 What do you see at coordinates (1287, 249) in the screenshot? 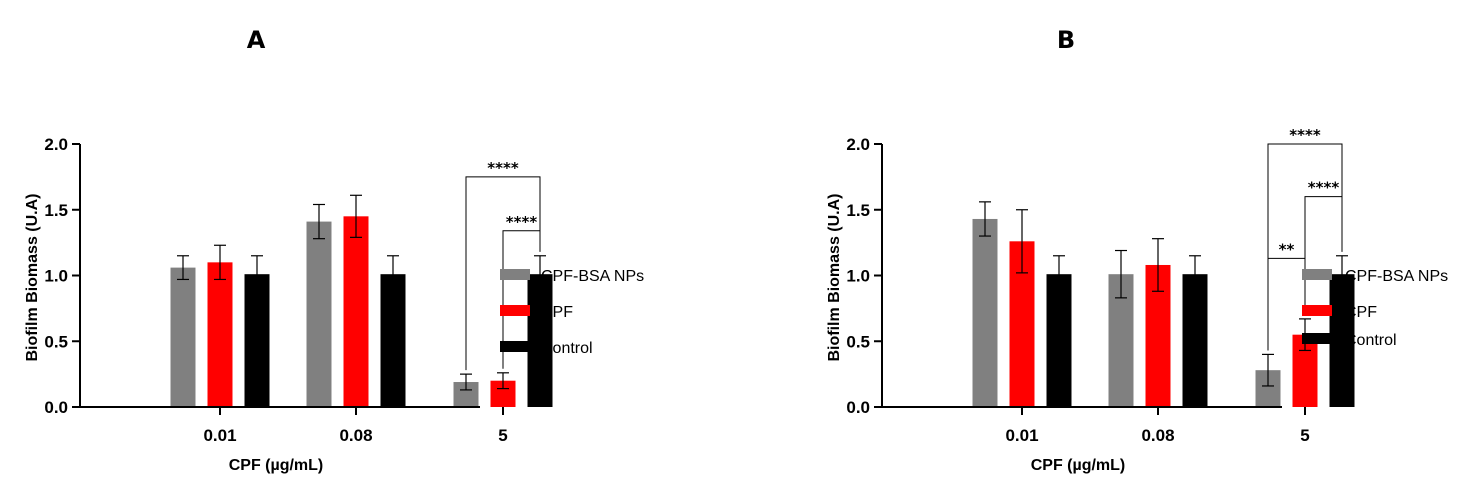
I see `significance-label: **` at bounding box center [1287, 249].